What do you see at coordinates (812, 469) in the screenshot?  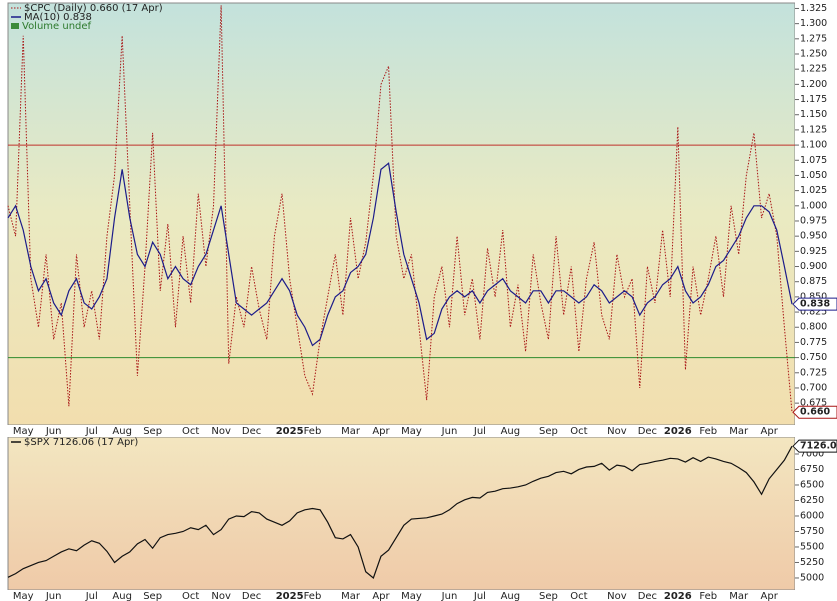 I see `y-tick-label: 6750` at bounding box center [812, 469].